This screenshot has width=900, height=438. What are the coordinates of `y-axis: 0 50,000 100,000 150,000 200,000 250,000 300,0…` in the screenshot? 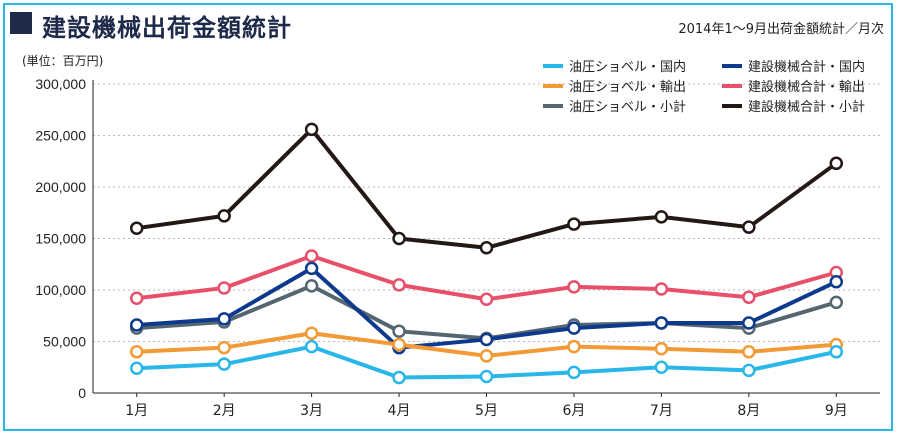 It's located at (64, 238).